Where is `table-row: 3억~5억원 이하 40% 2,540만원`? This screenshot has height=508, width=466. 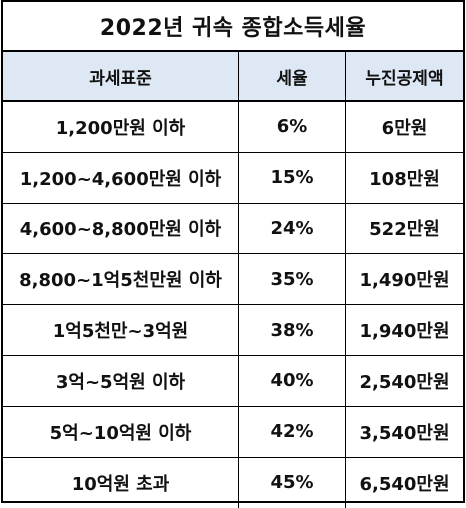 table-row: 3억~5억원 이하 40% 2,540만원 is located at coordinates (233, 381).